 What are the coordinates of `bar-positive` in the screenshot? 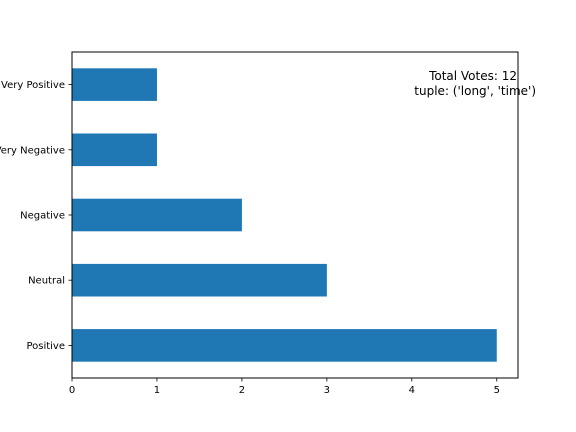 It's located at (284, 345).